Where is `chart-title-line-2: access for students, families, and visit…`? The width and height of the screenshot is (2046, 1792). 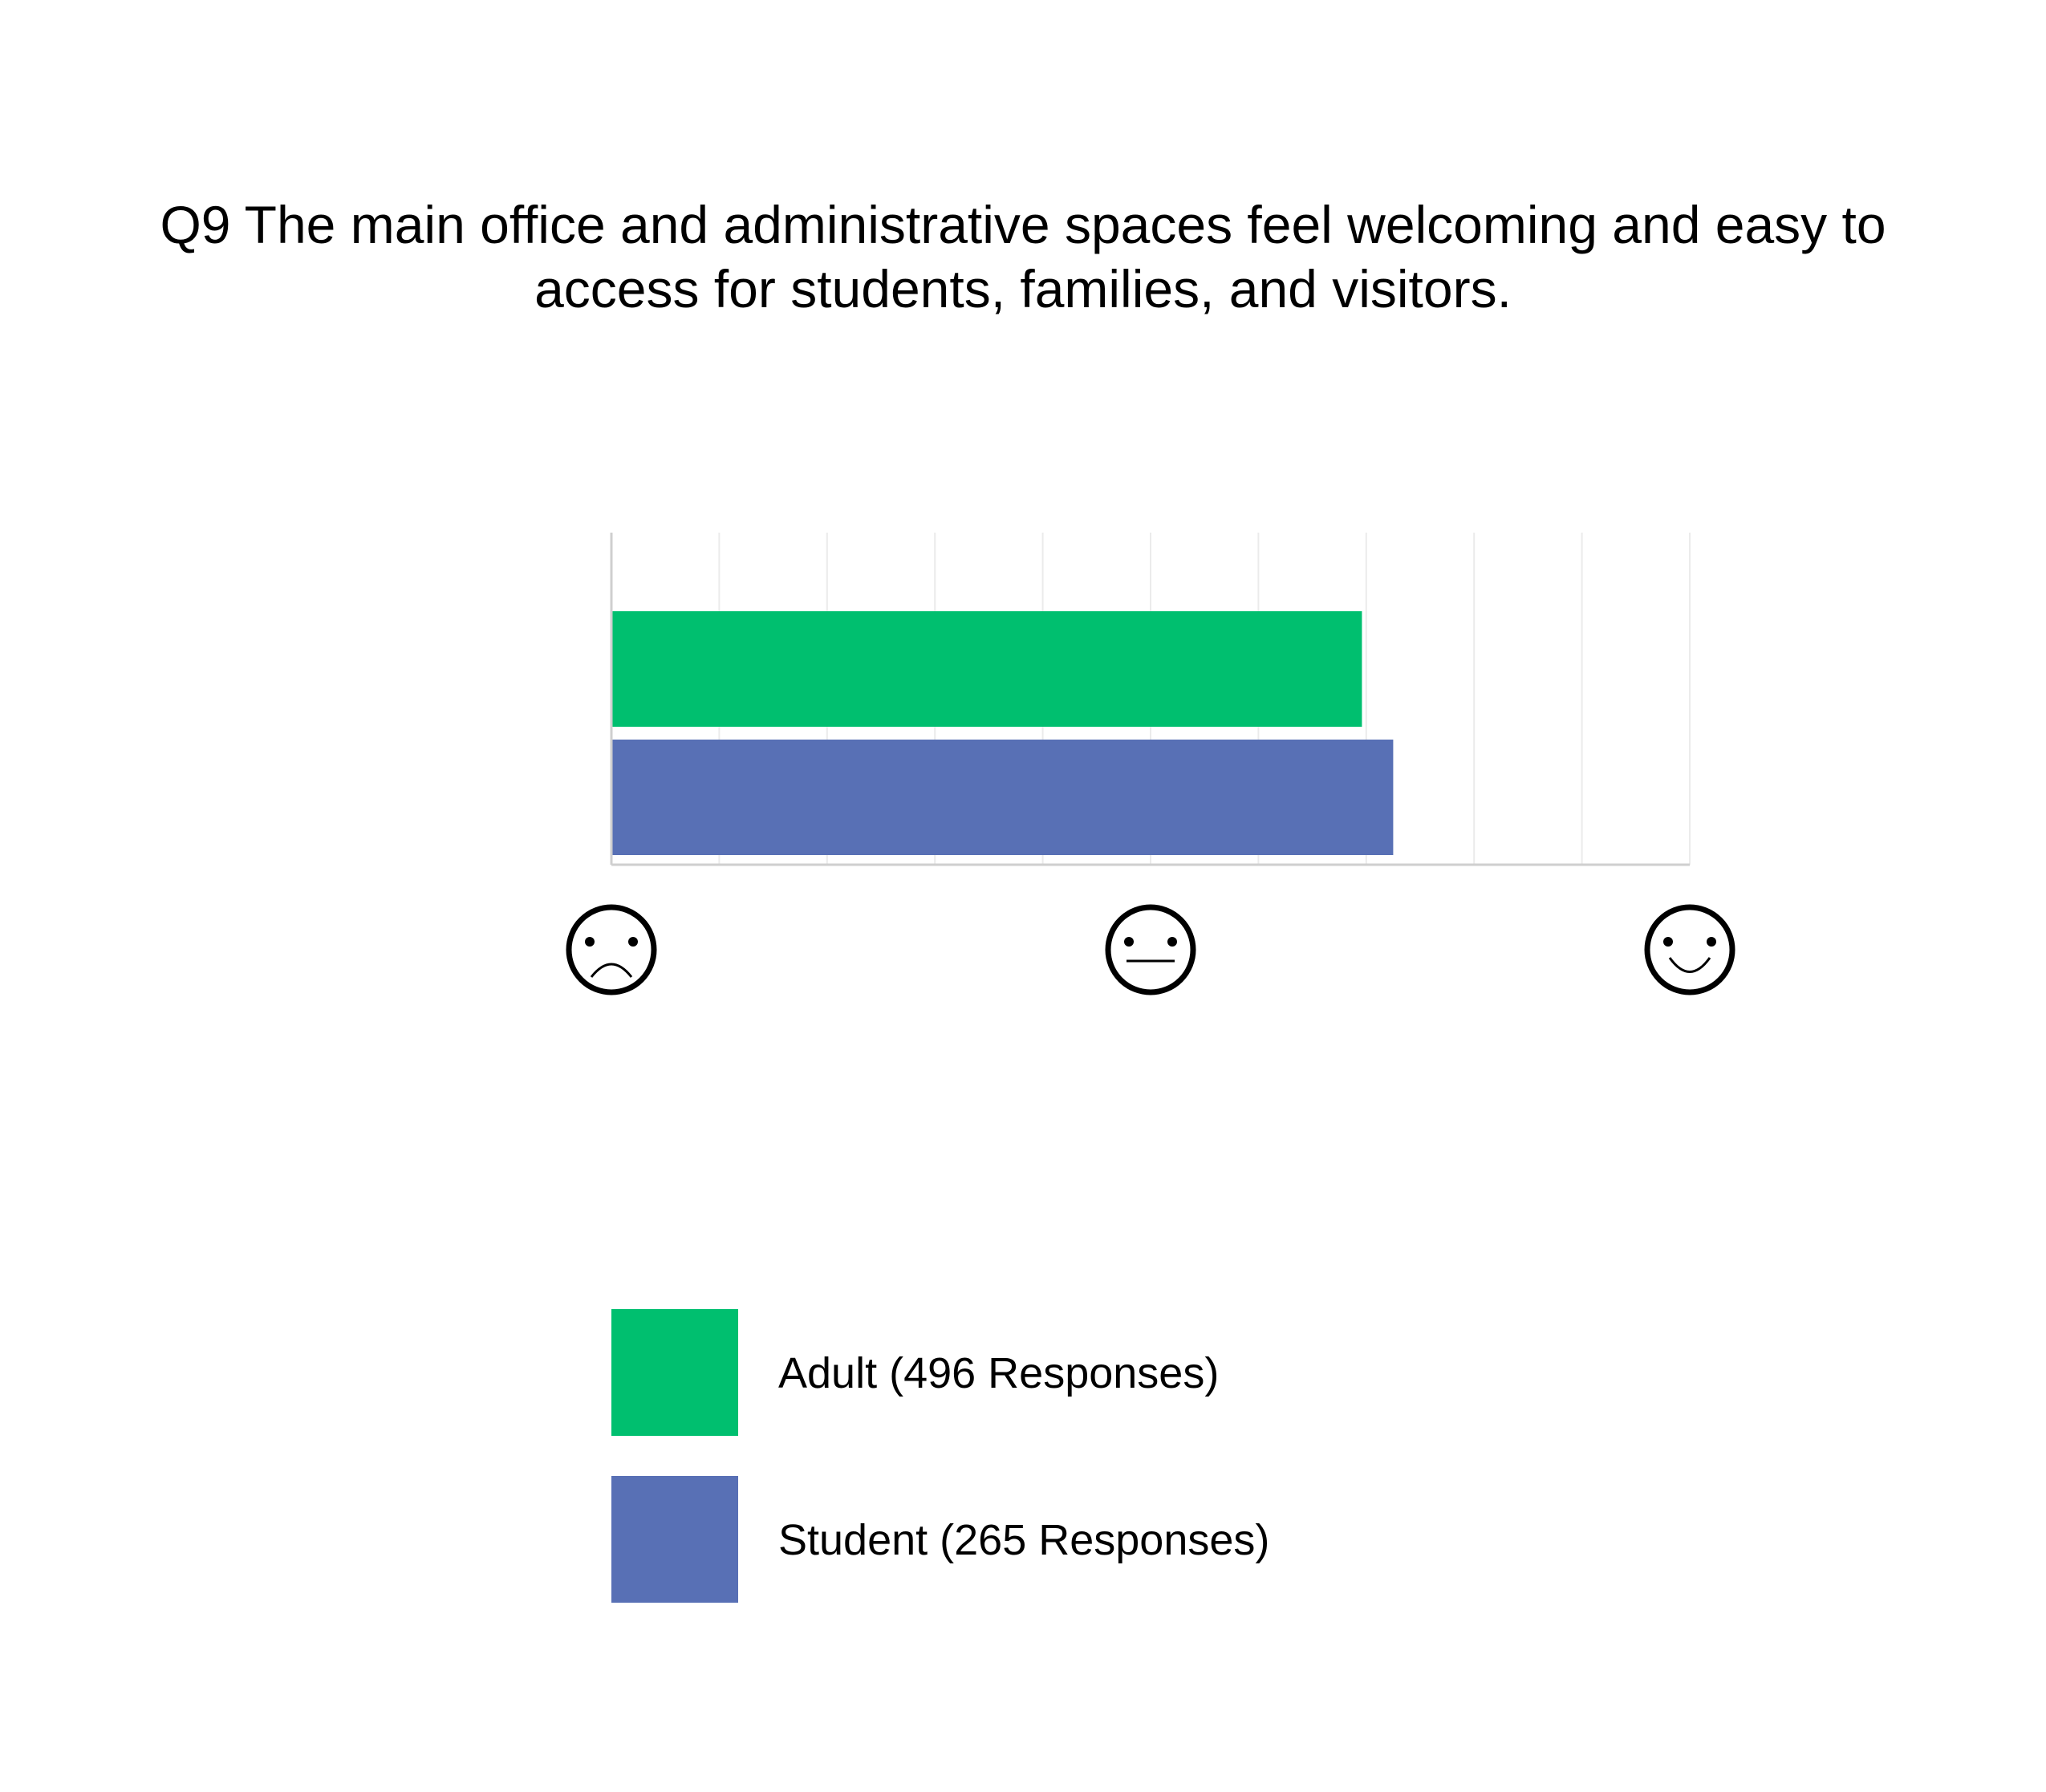
chart-title-line-2: access for students, families, and visit… is located at coordinates (1023, 288).